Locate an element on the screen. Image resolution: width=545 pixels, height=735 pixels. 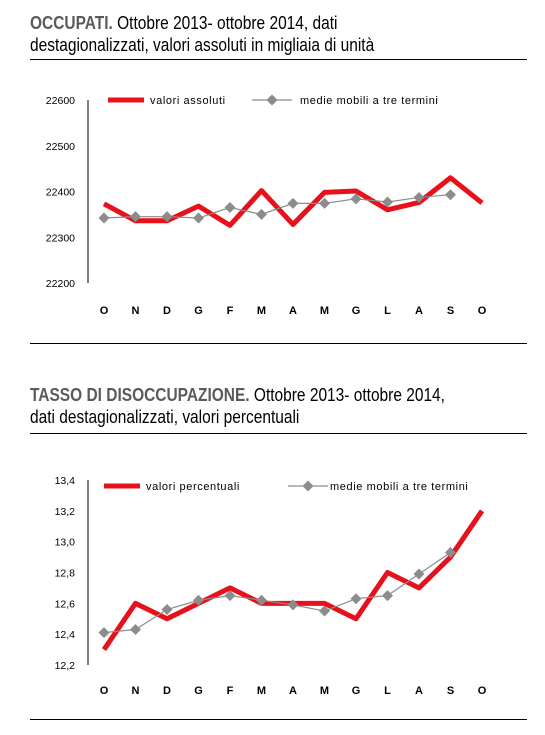
y-tick-label: 12,8 is located at coordinates (65, 574).